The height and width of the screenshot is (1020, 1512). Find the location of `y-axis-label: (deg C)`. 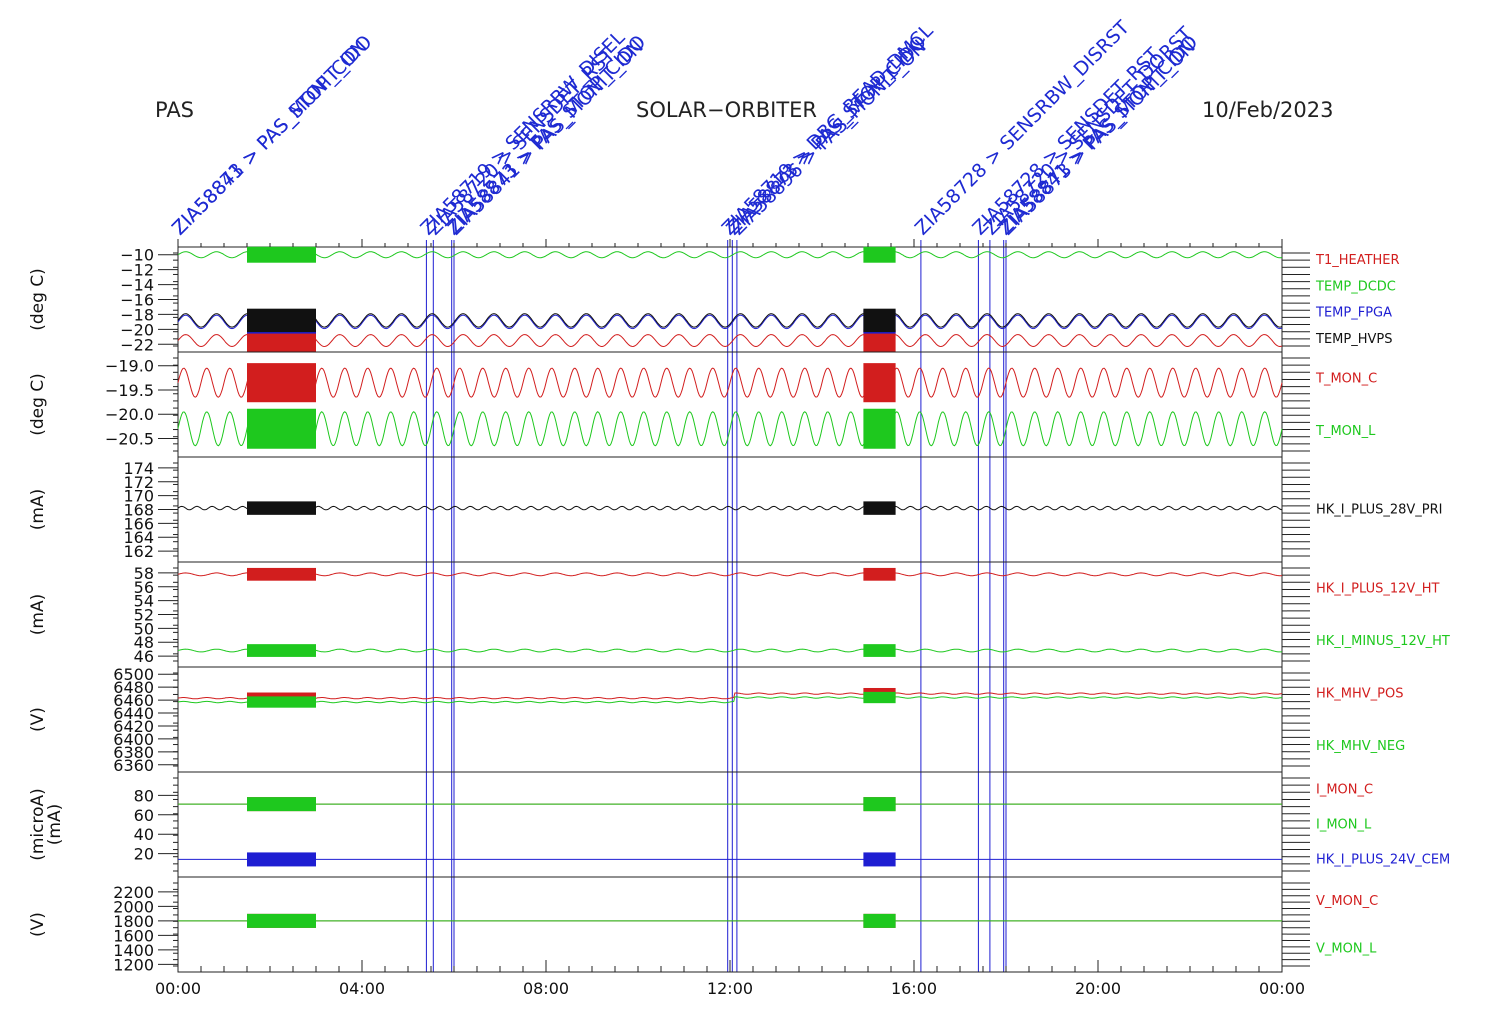

y-axis-label: (deg C) is located at coordinates (38, 299).